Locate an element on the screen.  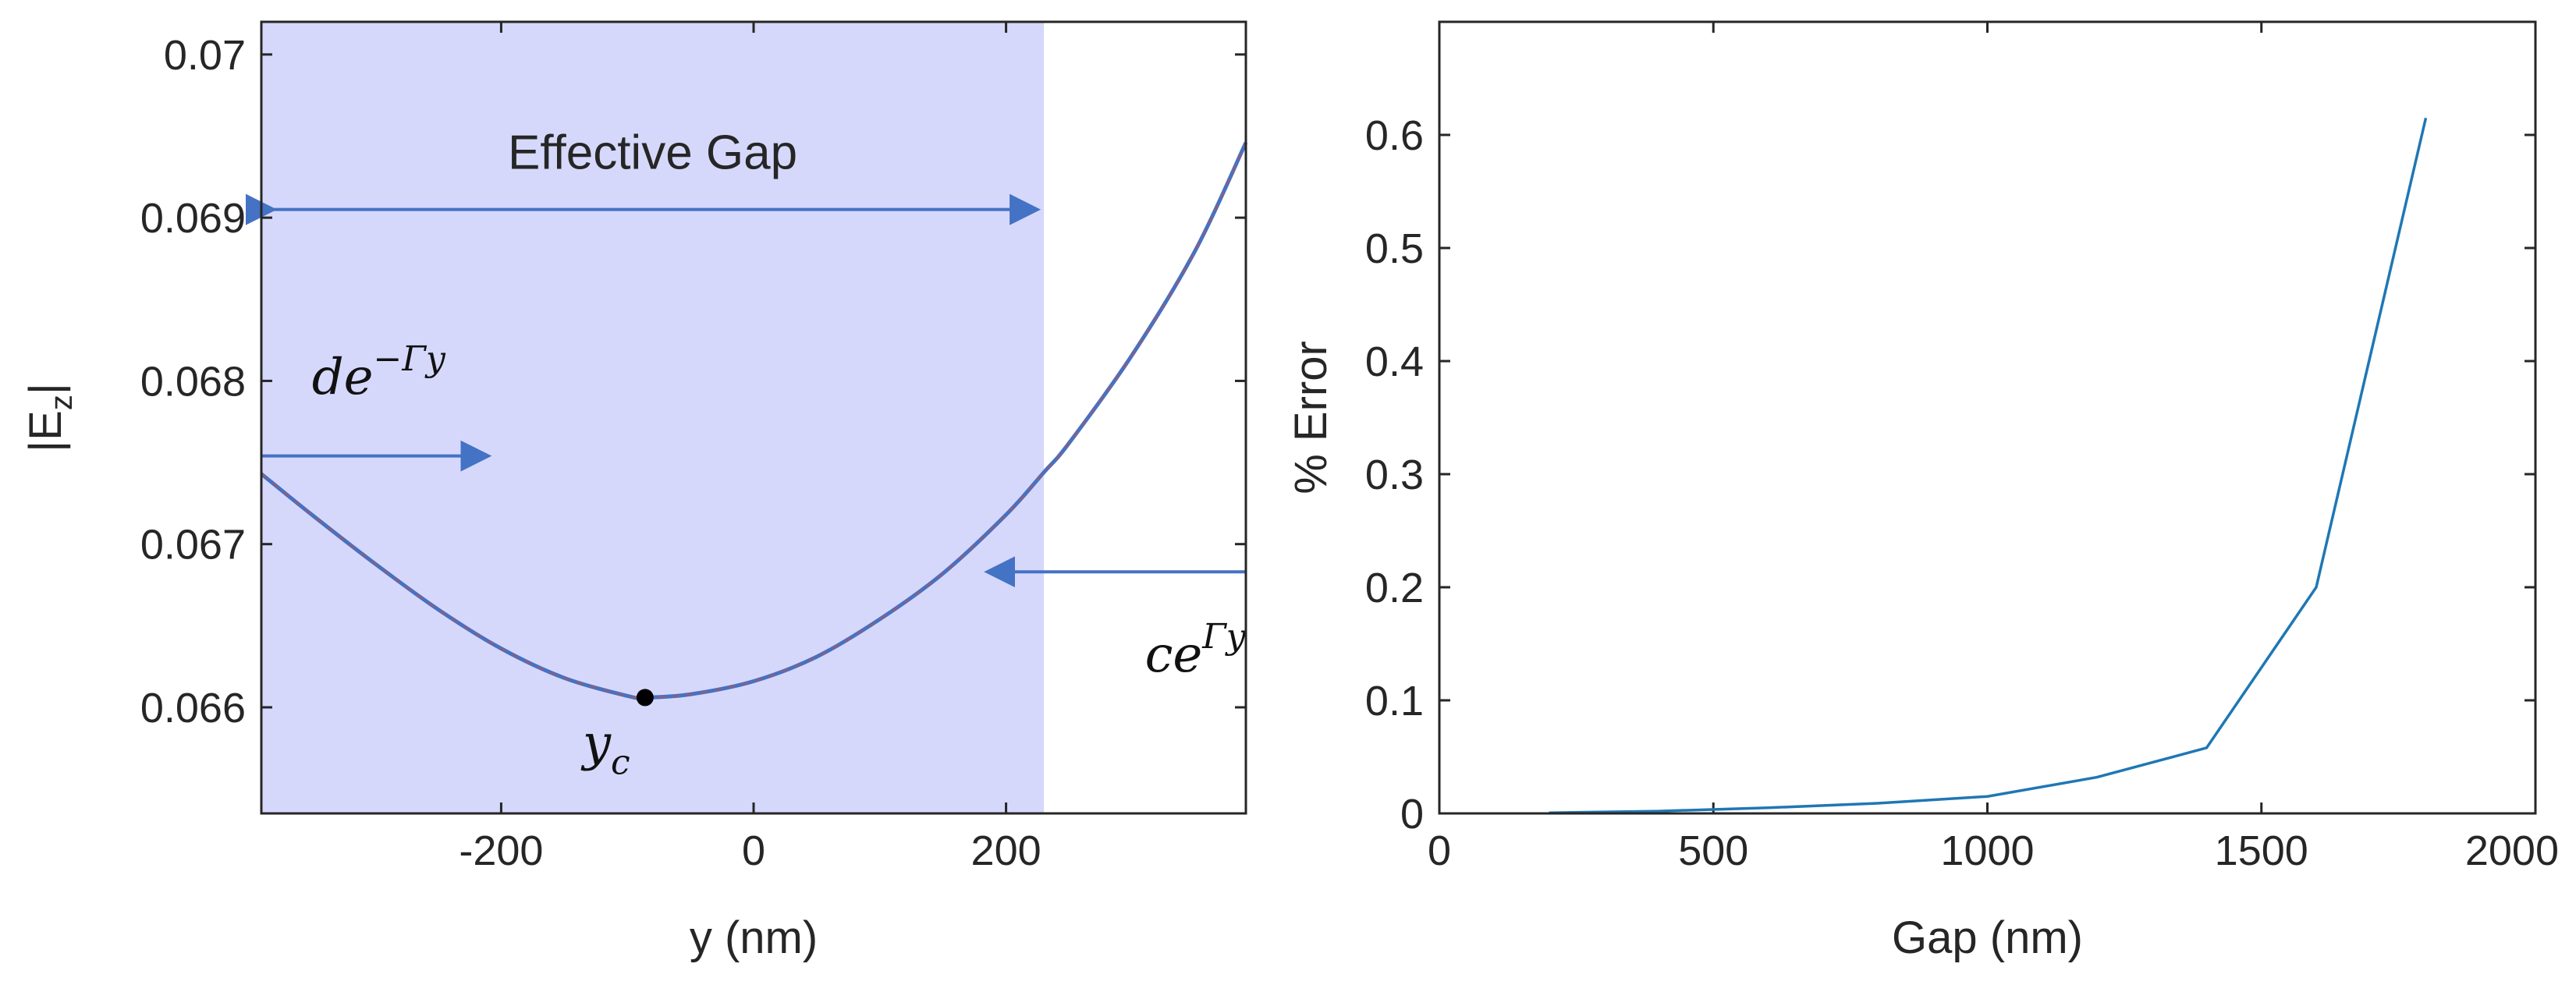
left-x-tick-label: 200 is located at coordinates (1006, 851).